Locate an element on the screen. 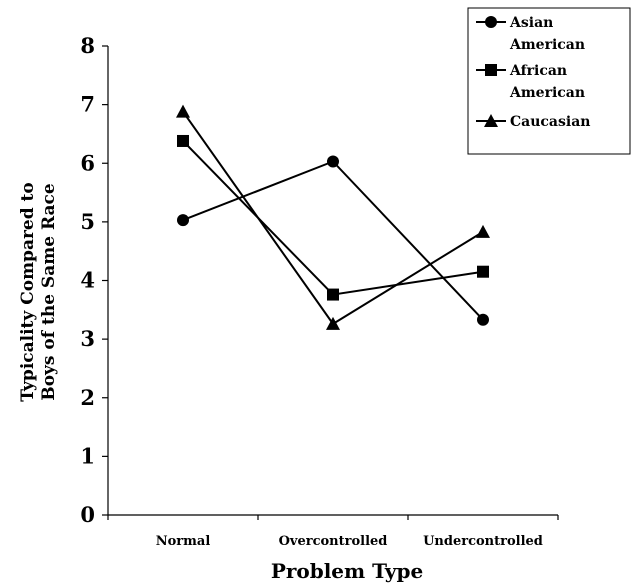 This screenshot has height=586, width=637. y-axis-label-line-1: Typicality Compared to is located at coordinates (28, 291).